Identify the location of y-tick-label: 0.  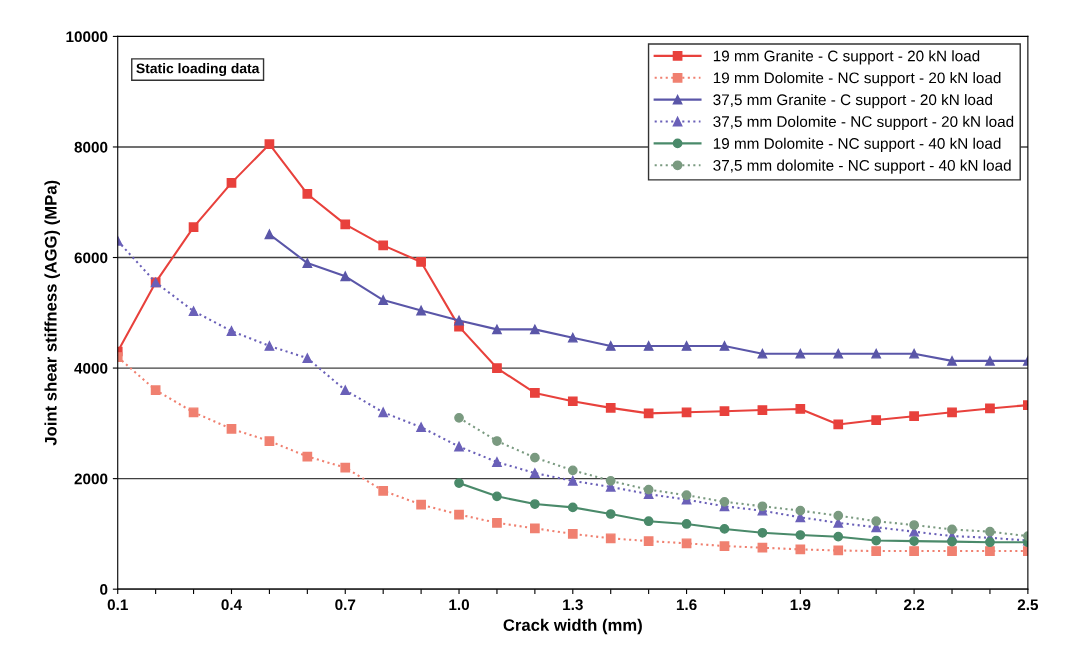
(104, 589).